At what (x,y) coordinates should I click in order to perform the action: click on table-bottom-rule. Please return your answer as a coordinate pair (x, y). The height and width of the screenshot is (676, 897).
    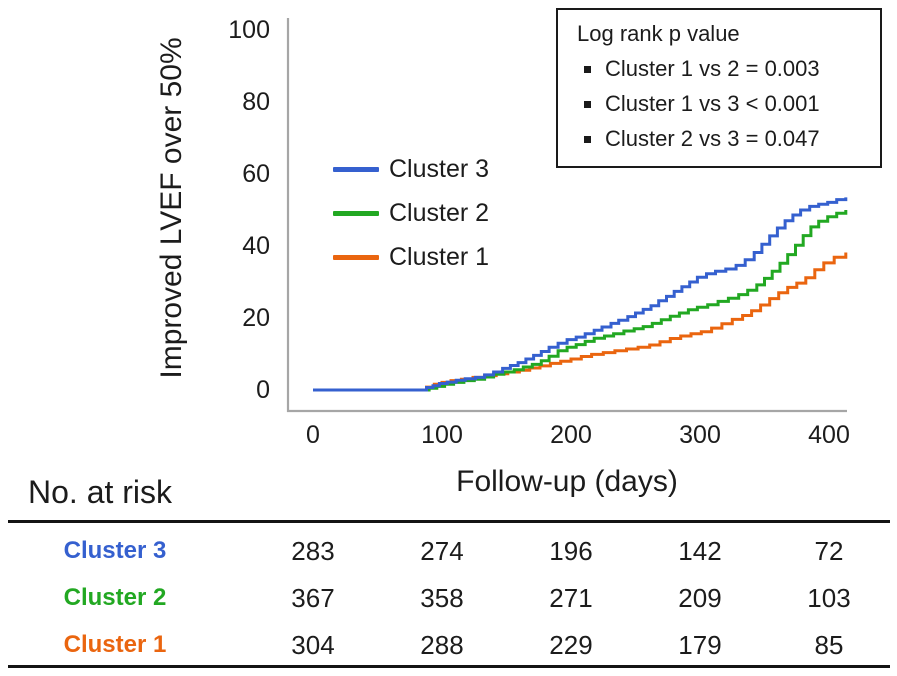
    Looking at the image, I should click on (449, 666).